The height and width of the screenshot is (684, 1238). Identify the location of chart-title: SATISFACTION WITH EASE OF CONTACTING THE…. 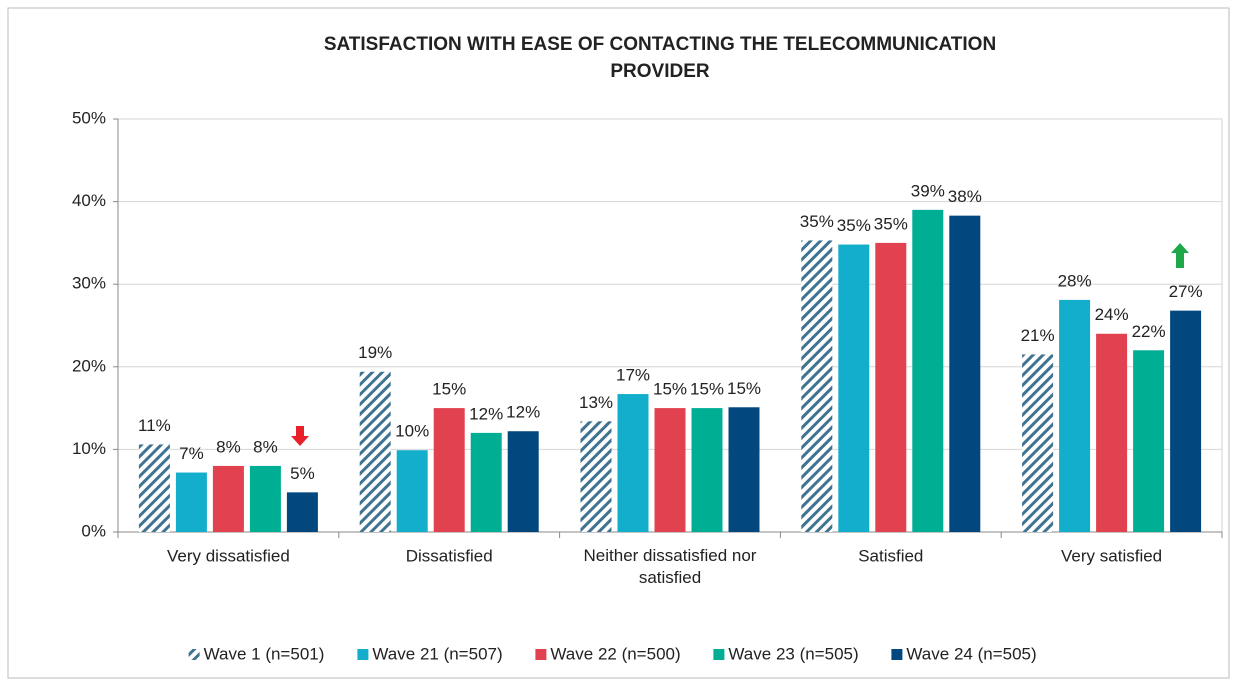
(660, 44).